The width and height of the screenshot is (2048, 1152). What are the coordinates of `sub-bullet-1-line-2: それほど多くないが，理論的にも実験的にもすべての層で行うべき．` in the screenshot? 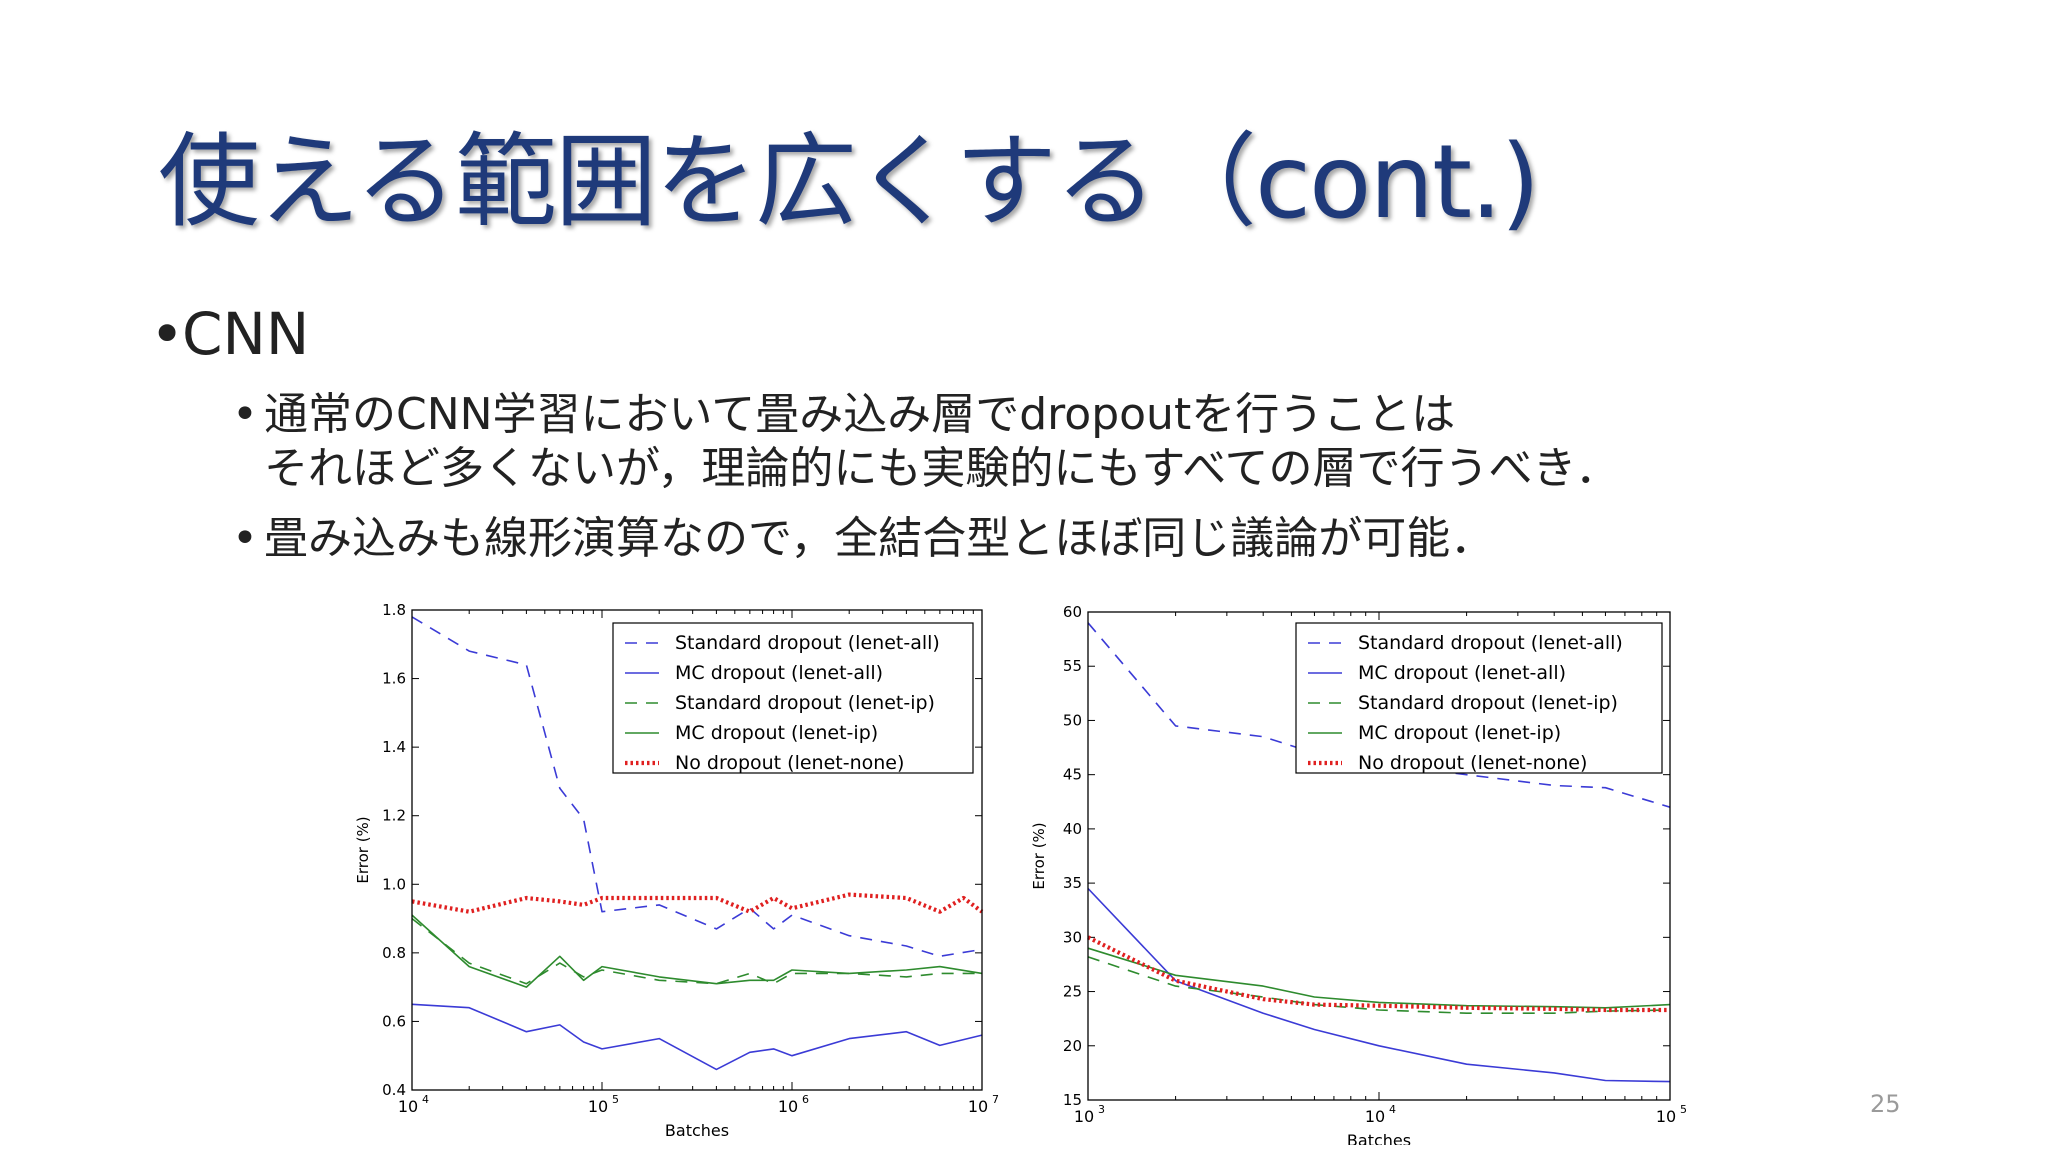 It's located at (942, 468).